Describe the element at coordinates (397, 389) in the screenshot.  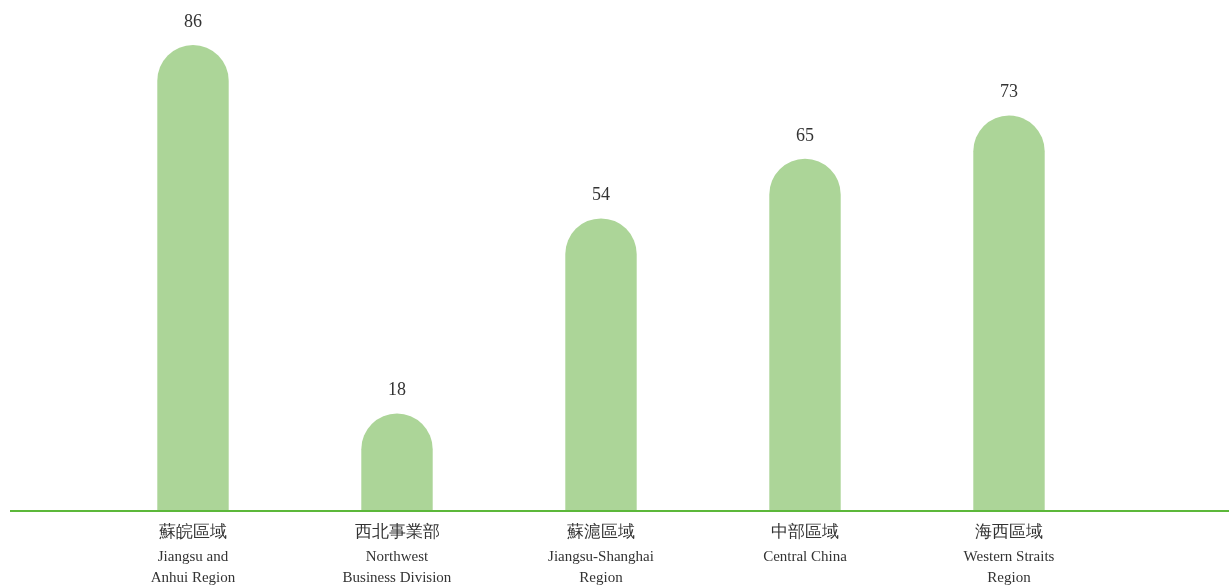
I see `data-label: 18` at that location.